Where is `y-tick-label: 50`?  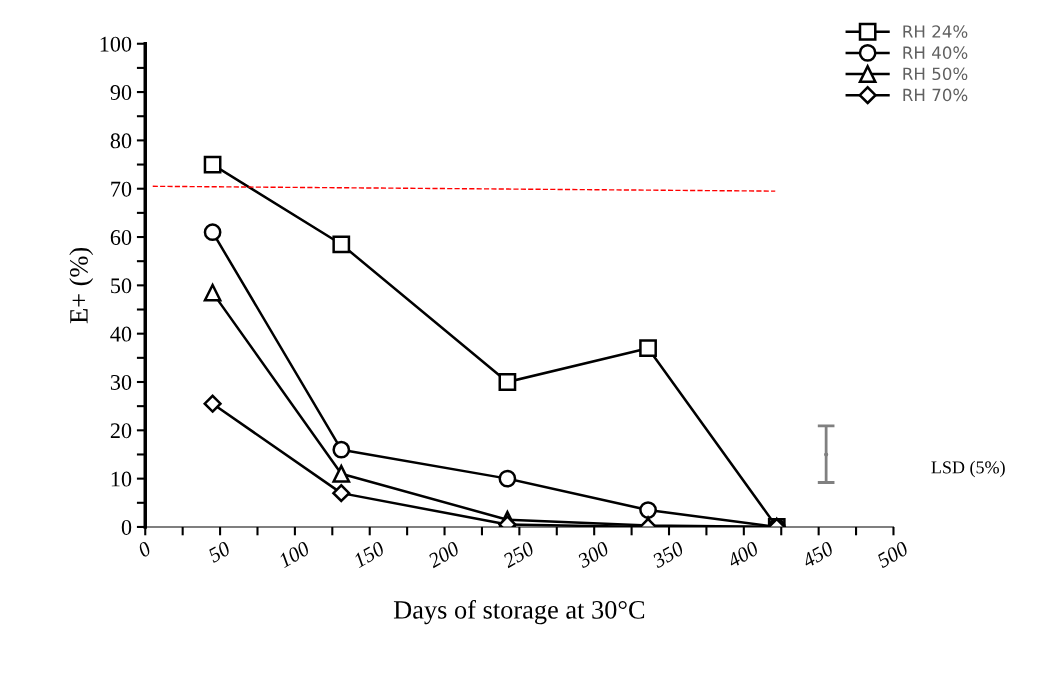 y-tick-label: 50 is located at coordinates (121, 286).